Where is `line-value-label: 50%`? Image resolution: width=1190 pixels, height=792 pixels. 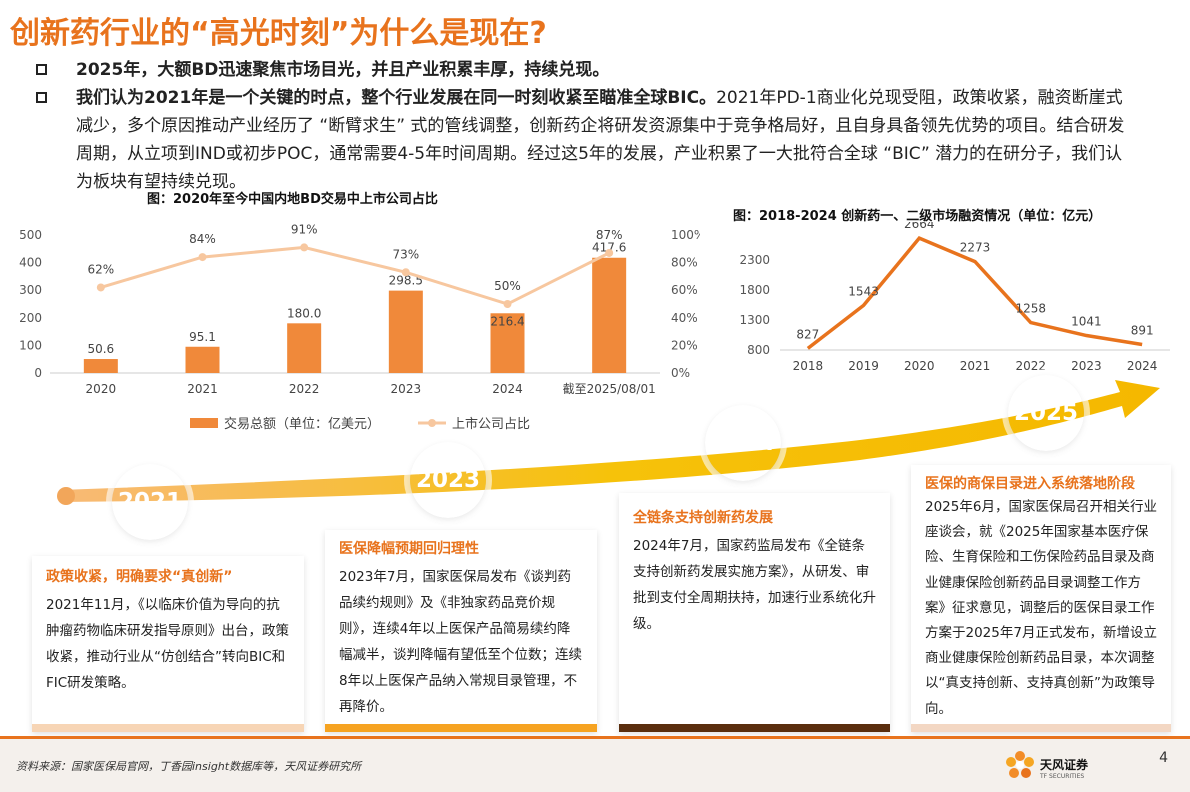 line-value-label: 50% is located at coordinates (507, 286).